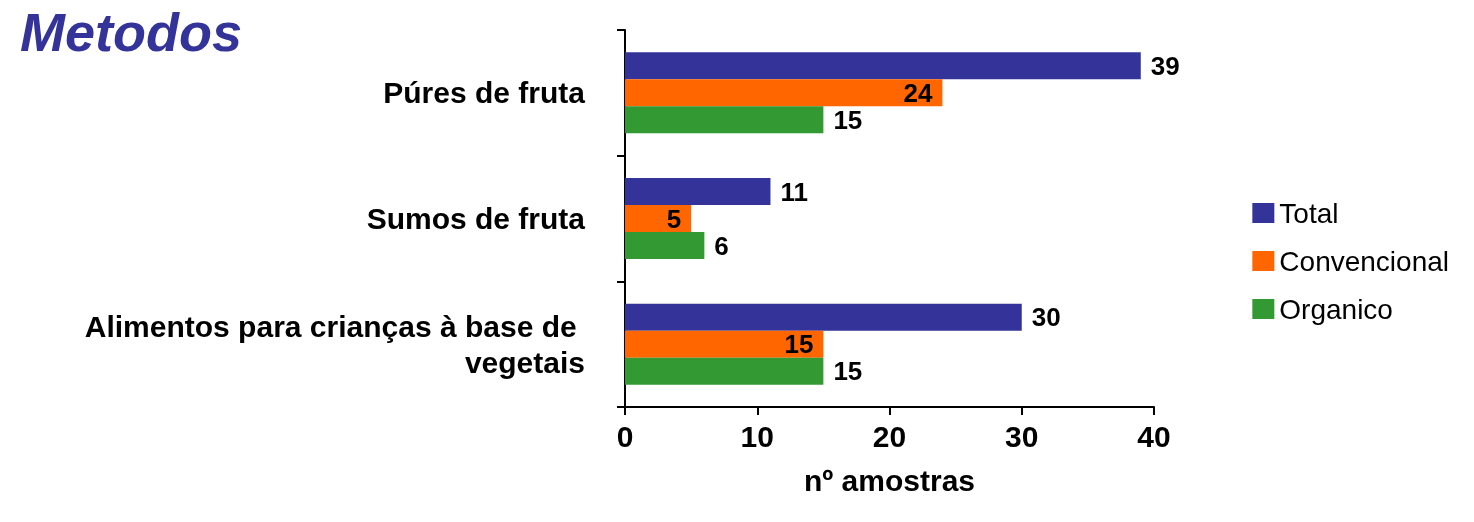 Image resolution: width=1474 pixels, height=522 pixels. I want to click on data-label: 39, so click(1165, 65).